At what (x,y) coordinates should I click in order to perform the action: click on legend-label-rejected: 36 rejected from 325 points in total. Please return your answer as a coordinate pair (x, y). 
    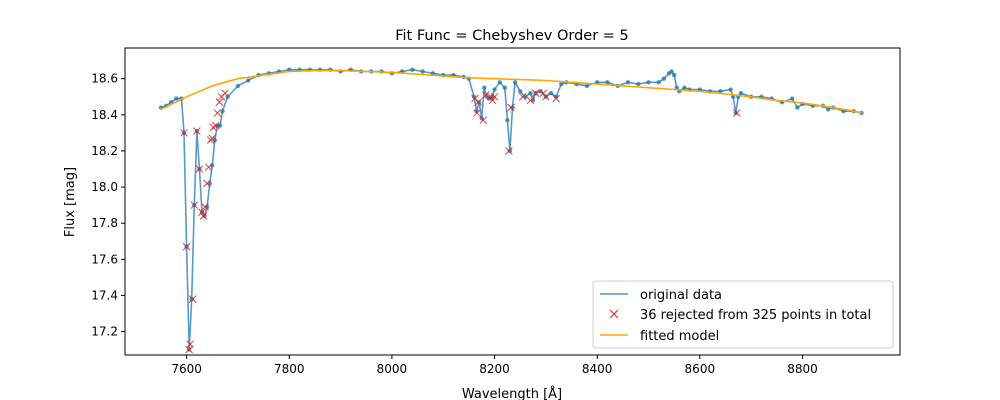
    Looking at the image, I should click on (755, 315).